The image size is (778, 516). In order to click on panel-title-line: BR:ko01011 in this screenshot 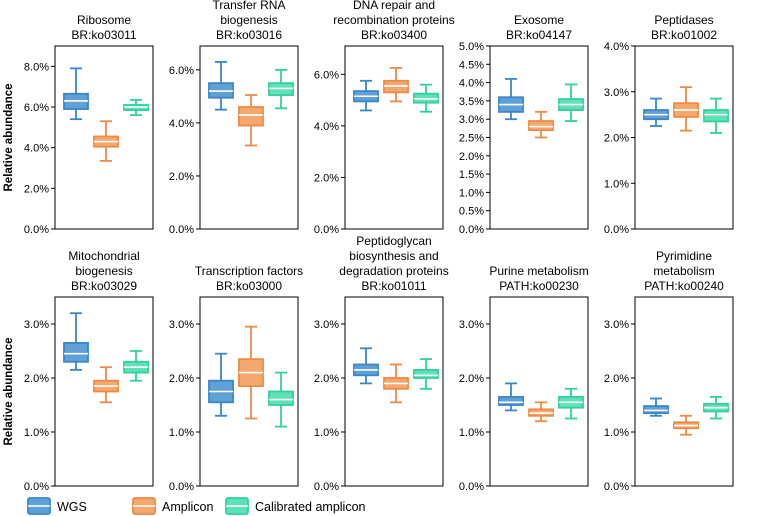, I will do `click(393, 286)`.